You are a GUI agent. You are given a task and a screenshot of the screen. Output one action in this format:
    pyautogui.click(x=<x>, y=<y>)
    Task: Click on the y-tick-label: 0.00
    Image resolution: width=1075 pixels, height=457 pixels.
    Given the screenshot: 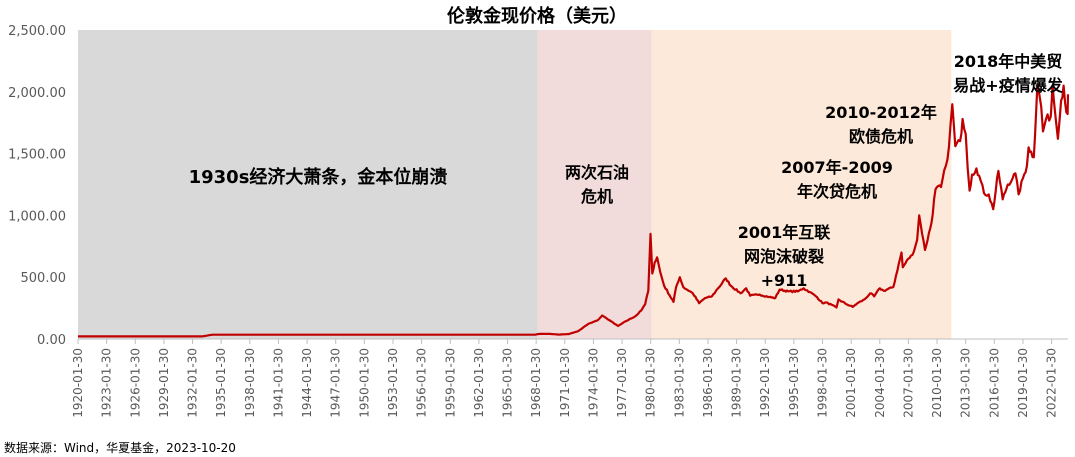 What is the action you would take?
    pyautogui.click(x=51, y=340)
    